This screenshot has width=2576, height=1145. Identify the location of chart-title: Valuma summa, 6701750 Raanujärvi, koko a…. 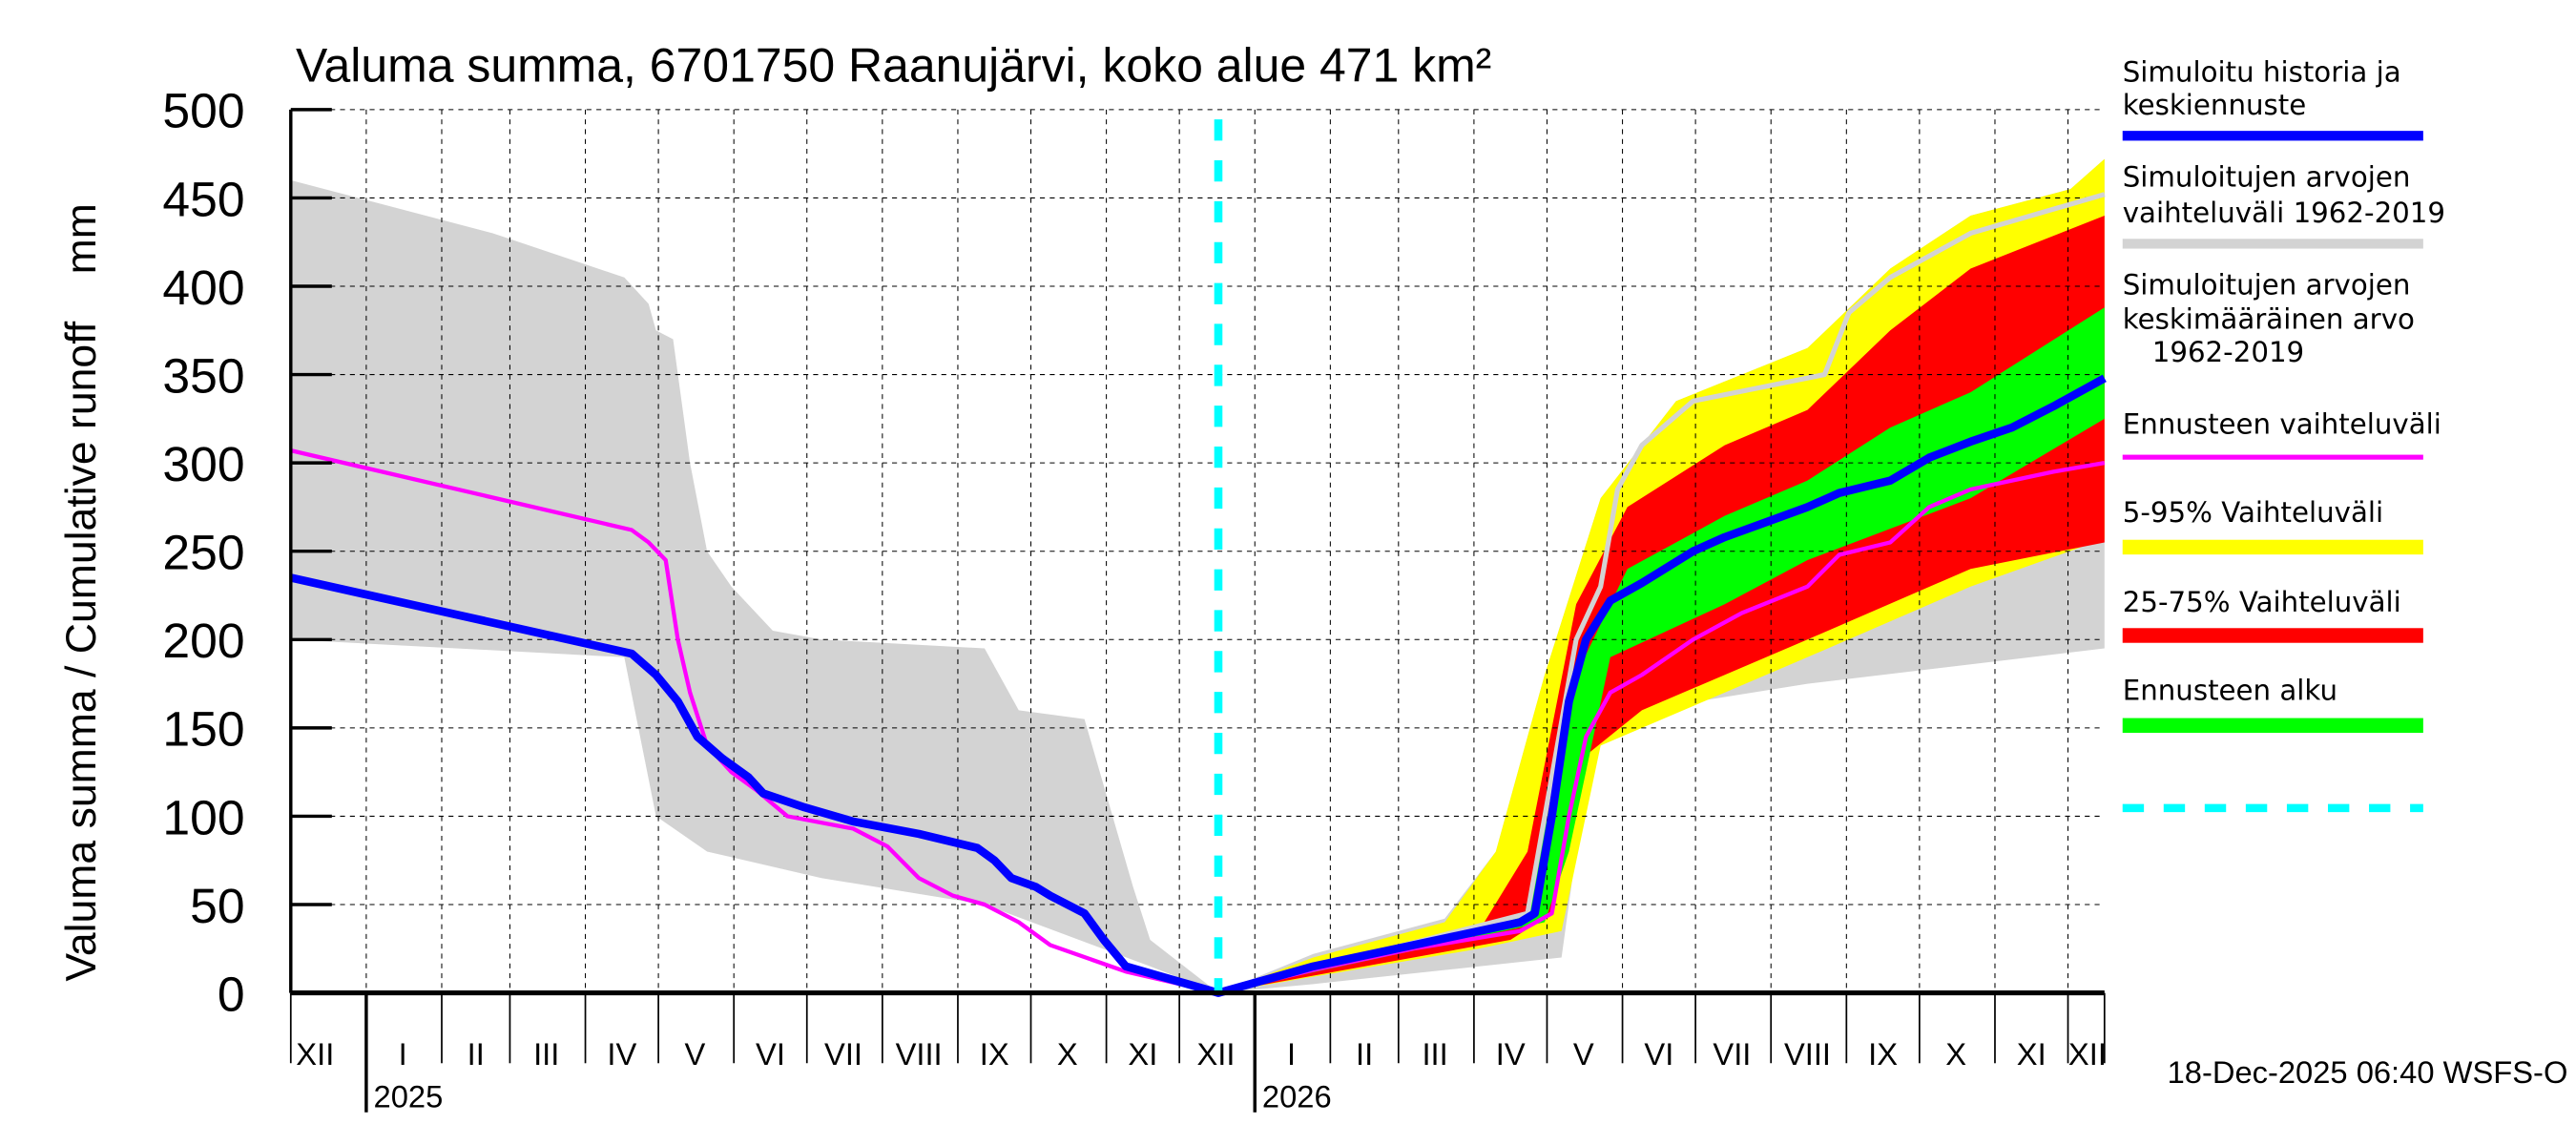
(893, 66).